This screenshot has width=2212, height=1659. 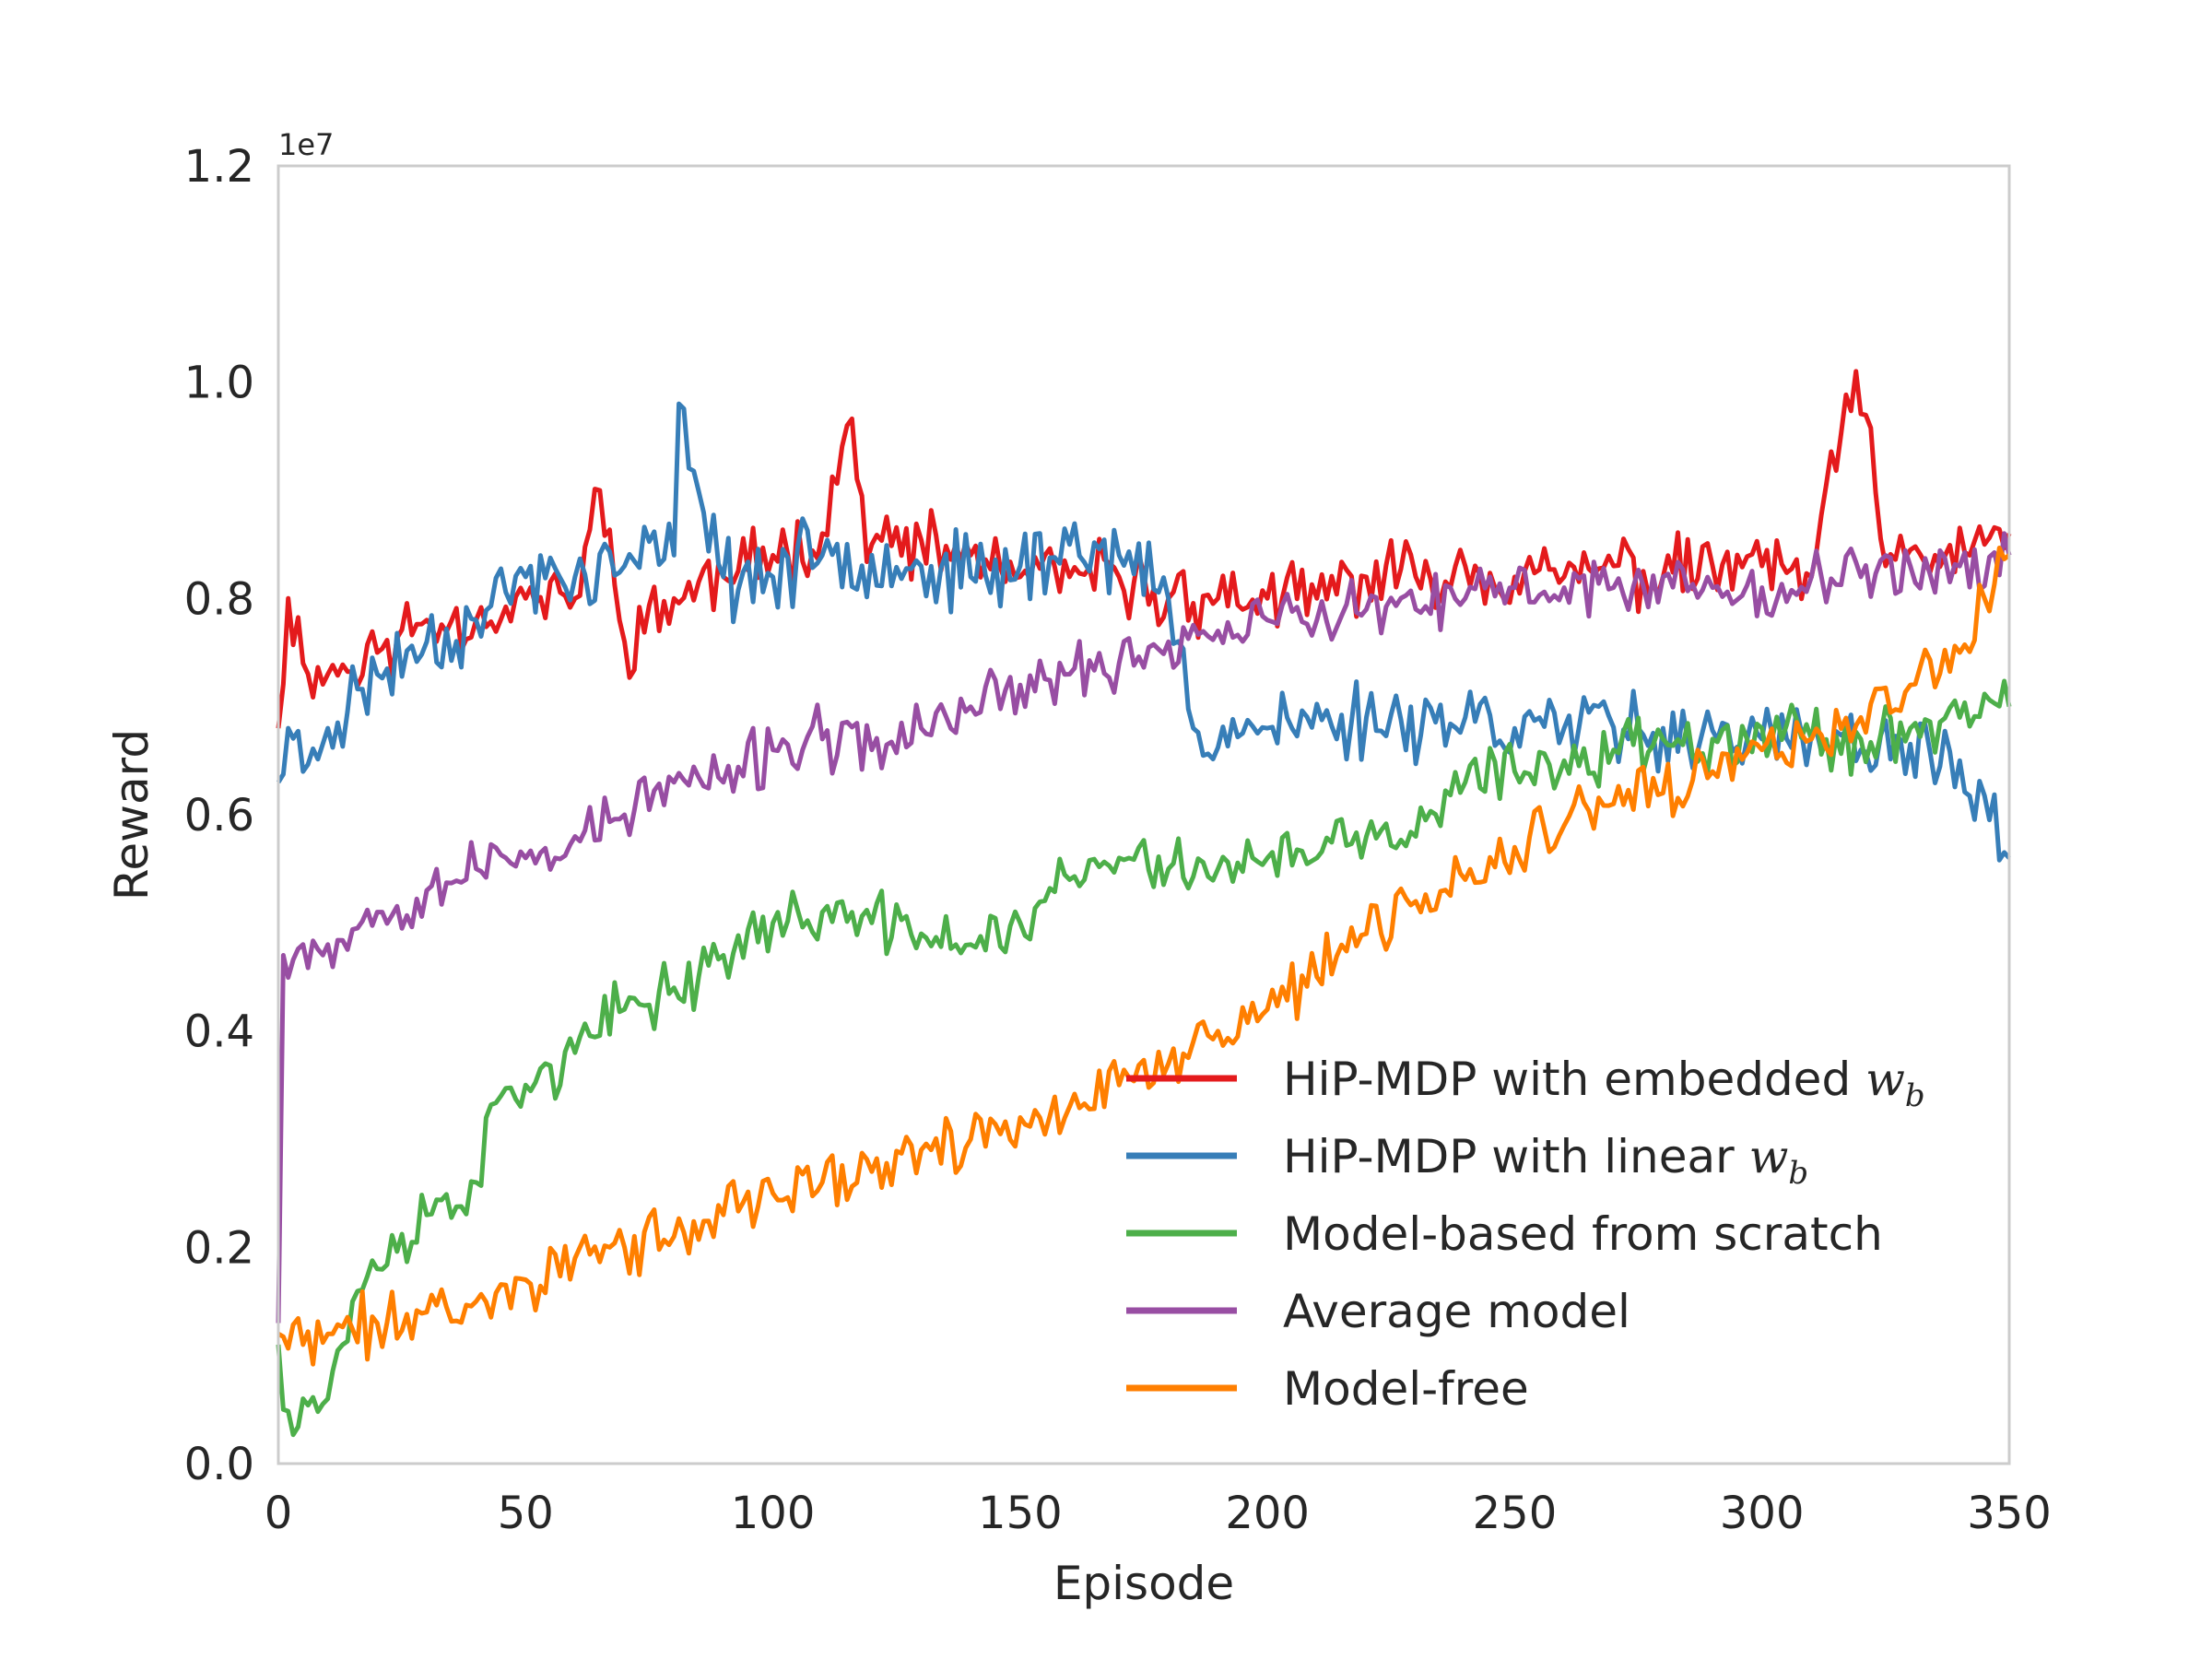 I want to click on x-tick-label: 200, so click(x=1267, y=1513).